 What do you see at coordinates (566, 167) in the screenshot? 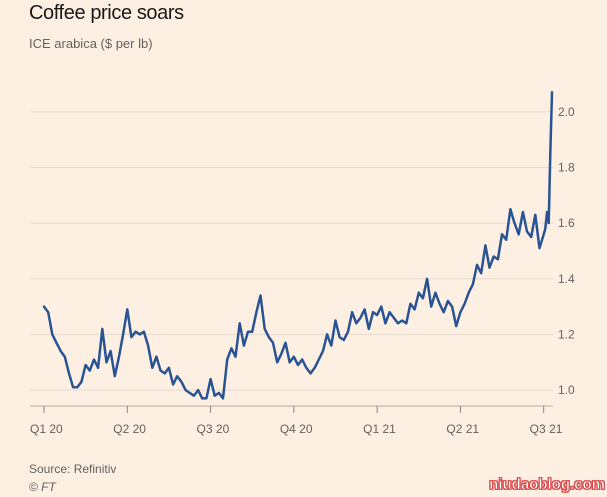
I see `y-tick-label: 1.8` at bounding box center [566, 167].